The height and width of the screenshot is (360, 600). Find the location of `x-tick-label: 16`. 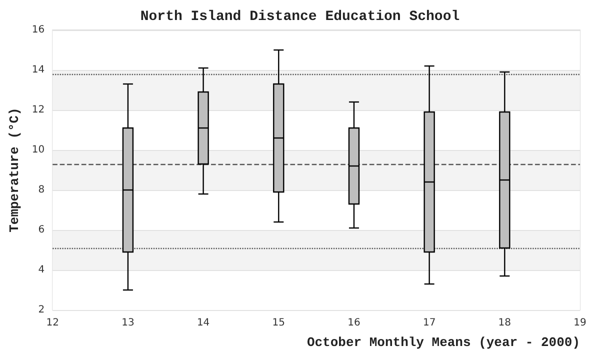

x-tick-label: 16 is located at coordinates (354, 323).